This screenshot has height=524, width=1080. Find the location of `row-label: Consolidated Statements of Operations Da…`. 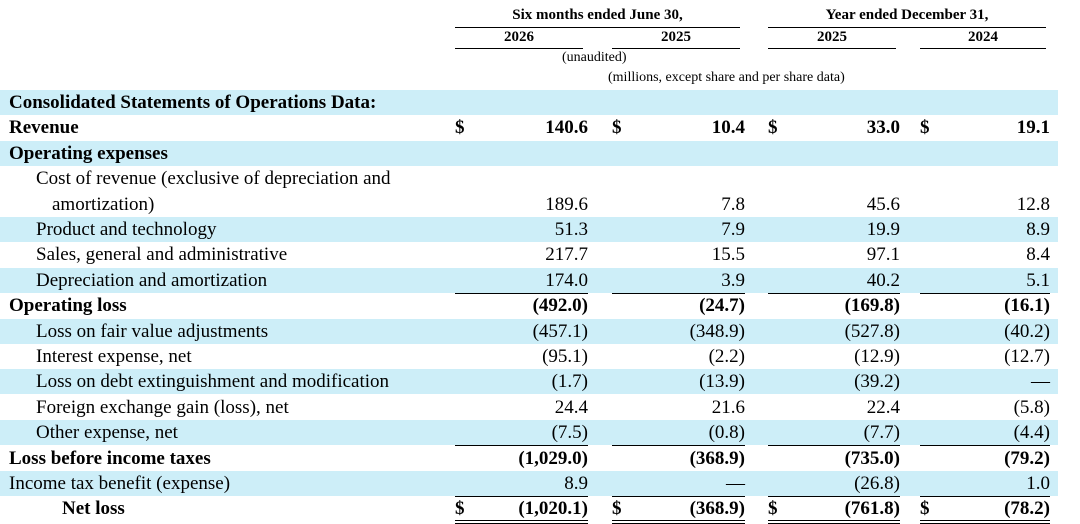

row-label: Consolidated Statements of Operations Da… is located at coordinates (193, 102).